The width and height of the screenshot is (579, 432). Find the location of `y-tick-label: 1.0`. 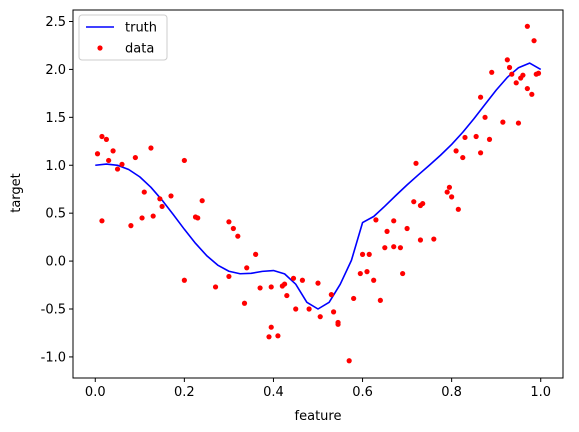

y-tick-label: 1.0 is located at coordinates (55, 166).